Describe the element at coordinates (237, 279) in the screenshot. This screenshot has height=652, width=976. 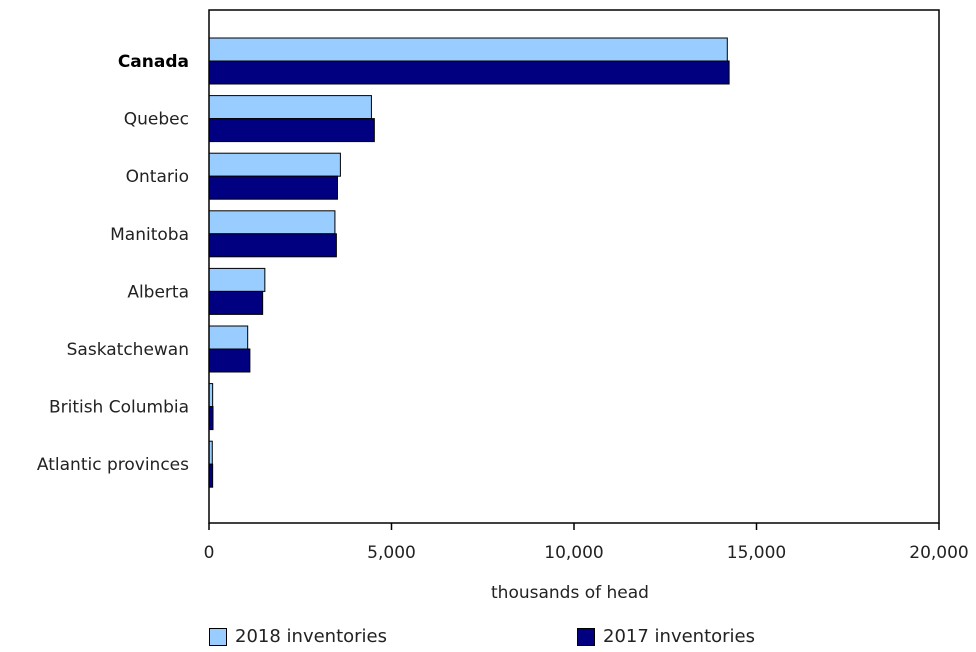
I see `bar-2018-alberta` at that location.